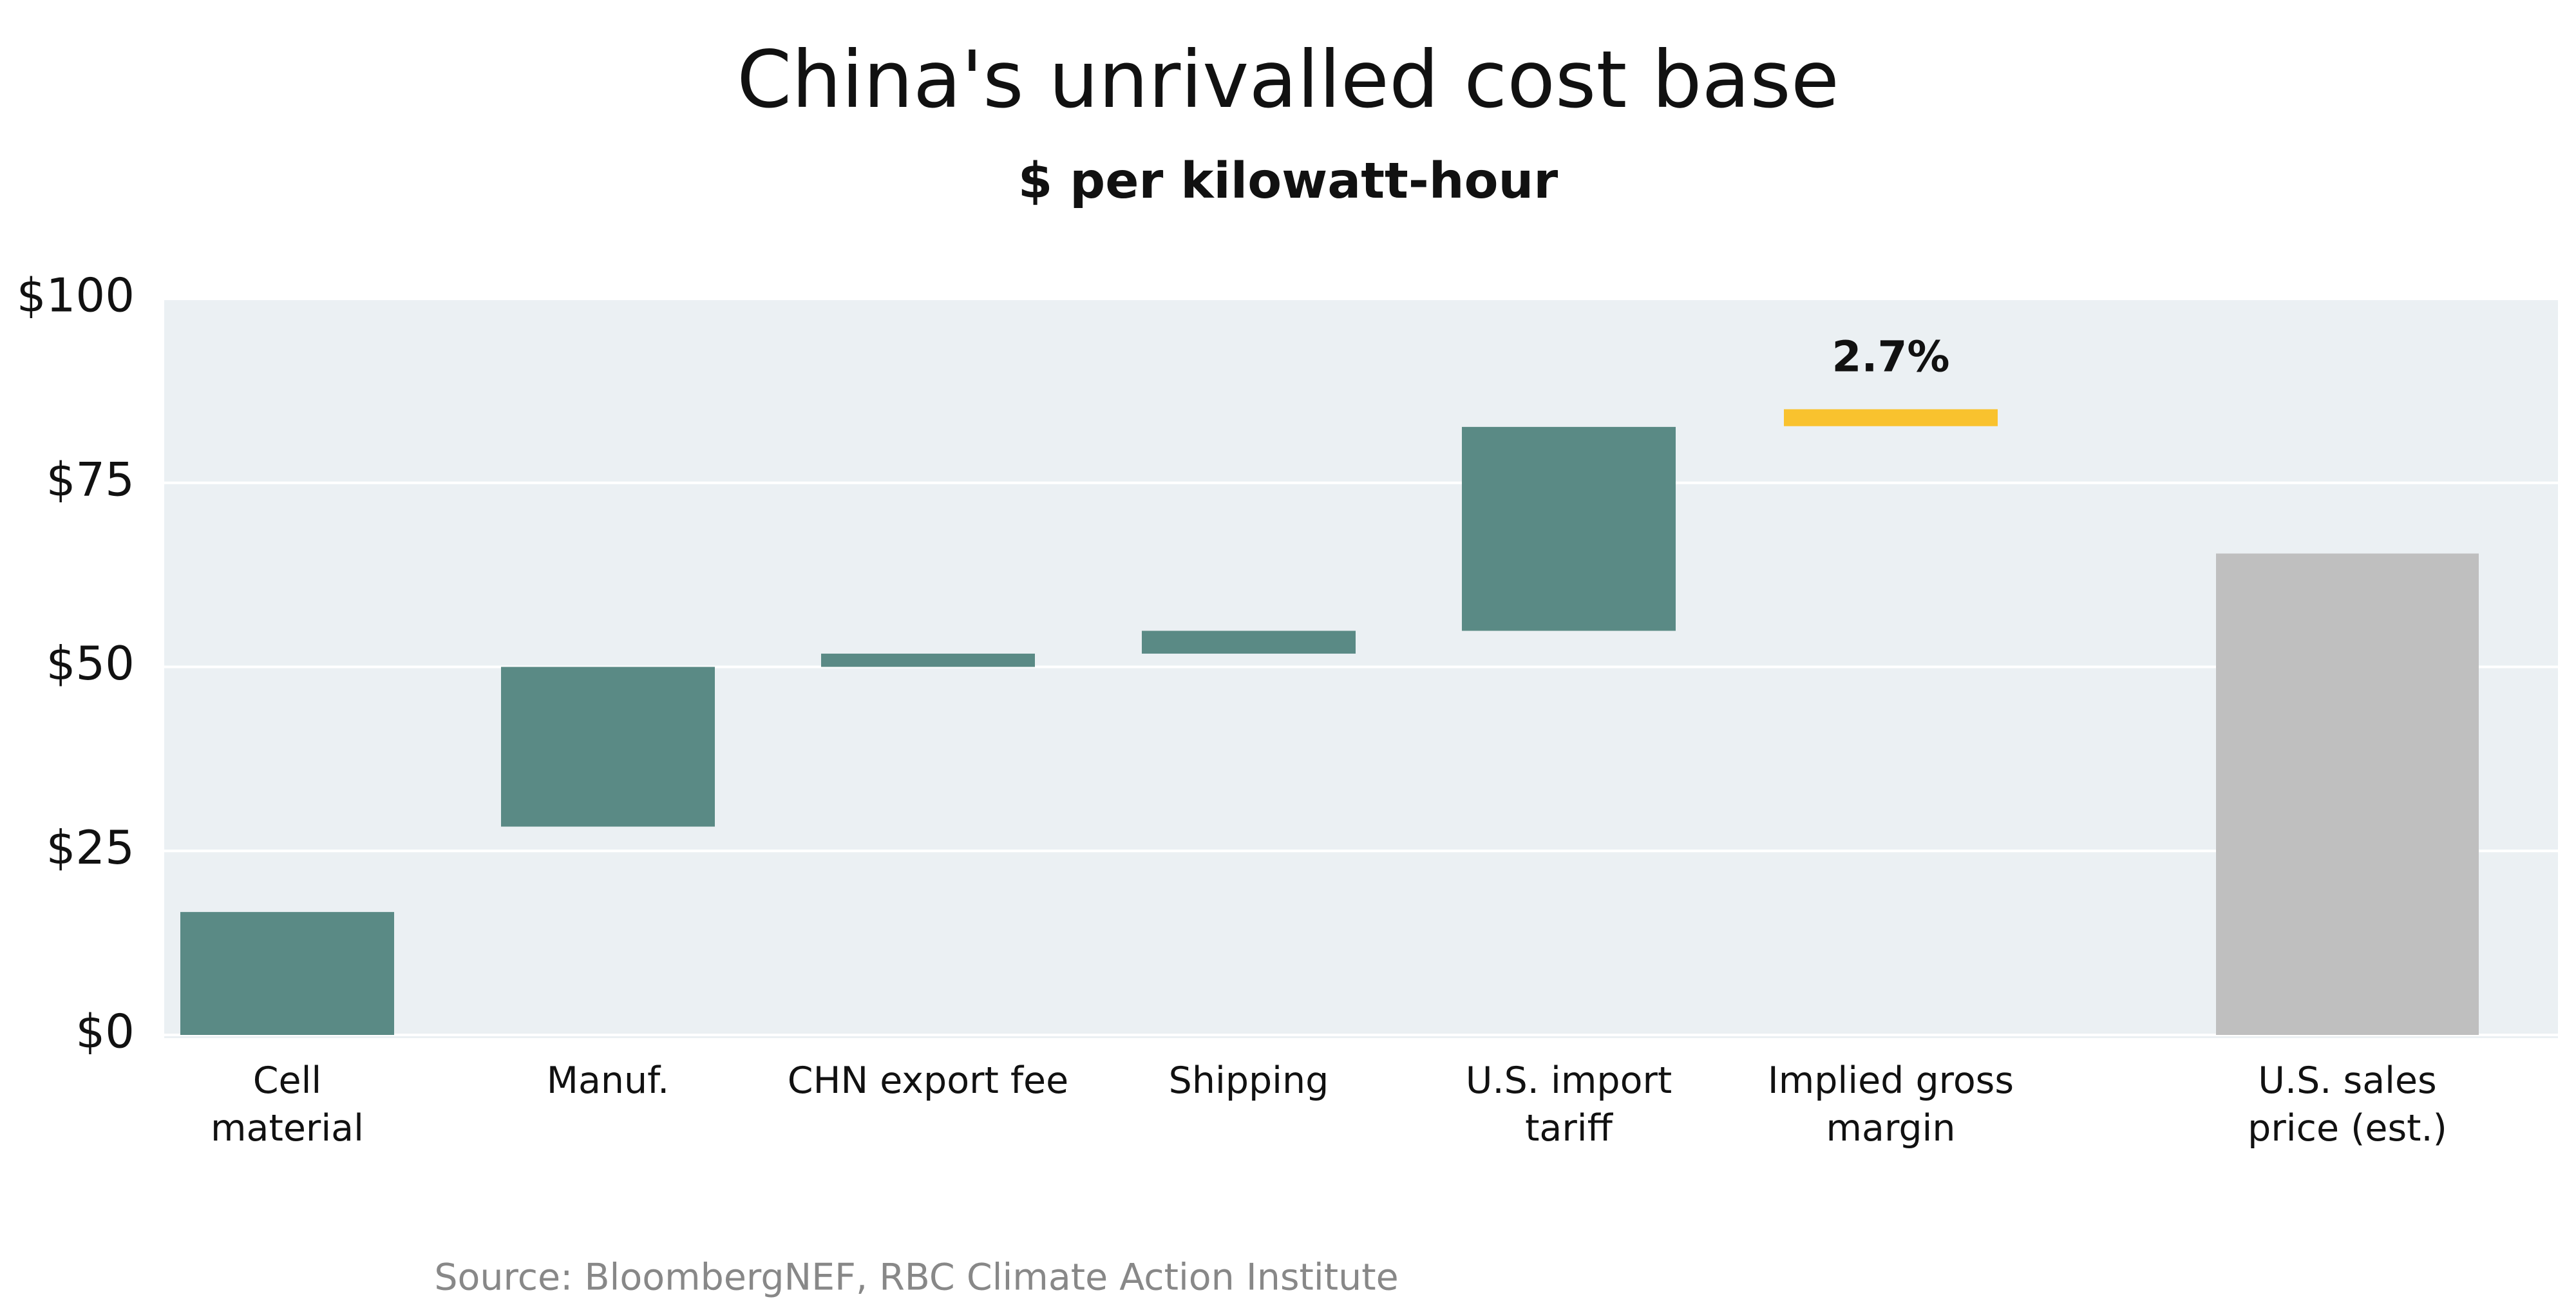 This screenshot has height=1308, width=2576. What do you see at coordinates (1288, 181) in the screenshot?
I see `chart-subtitle: $ per kilowatt-hour` at bounding box center [1288, 181].